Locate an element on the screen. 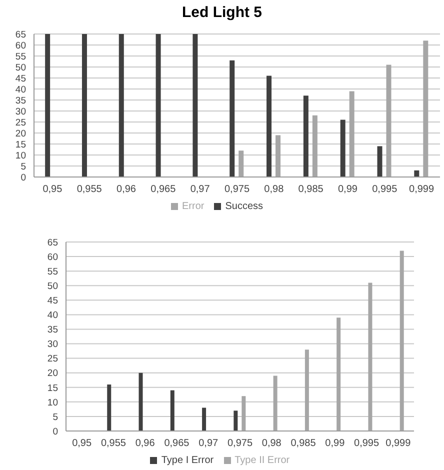  legend-label: Type I Error is located at coordinates (187, 460).